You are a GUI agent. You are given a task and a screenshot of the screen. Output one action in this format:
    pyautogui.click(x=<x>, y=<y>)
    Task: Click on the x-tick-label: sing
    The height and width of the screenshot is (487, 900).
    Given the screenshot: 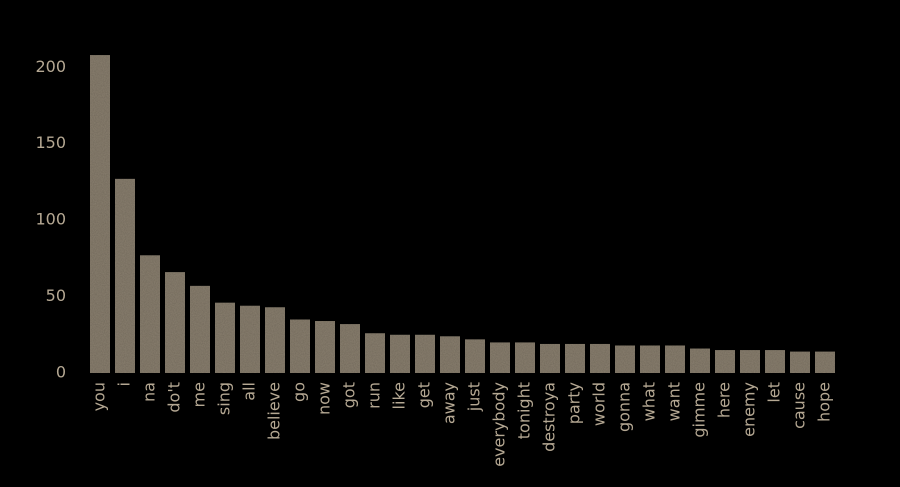 What is the action you would take?
    pyautogui.click(x=224, y=398)
    